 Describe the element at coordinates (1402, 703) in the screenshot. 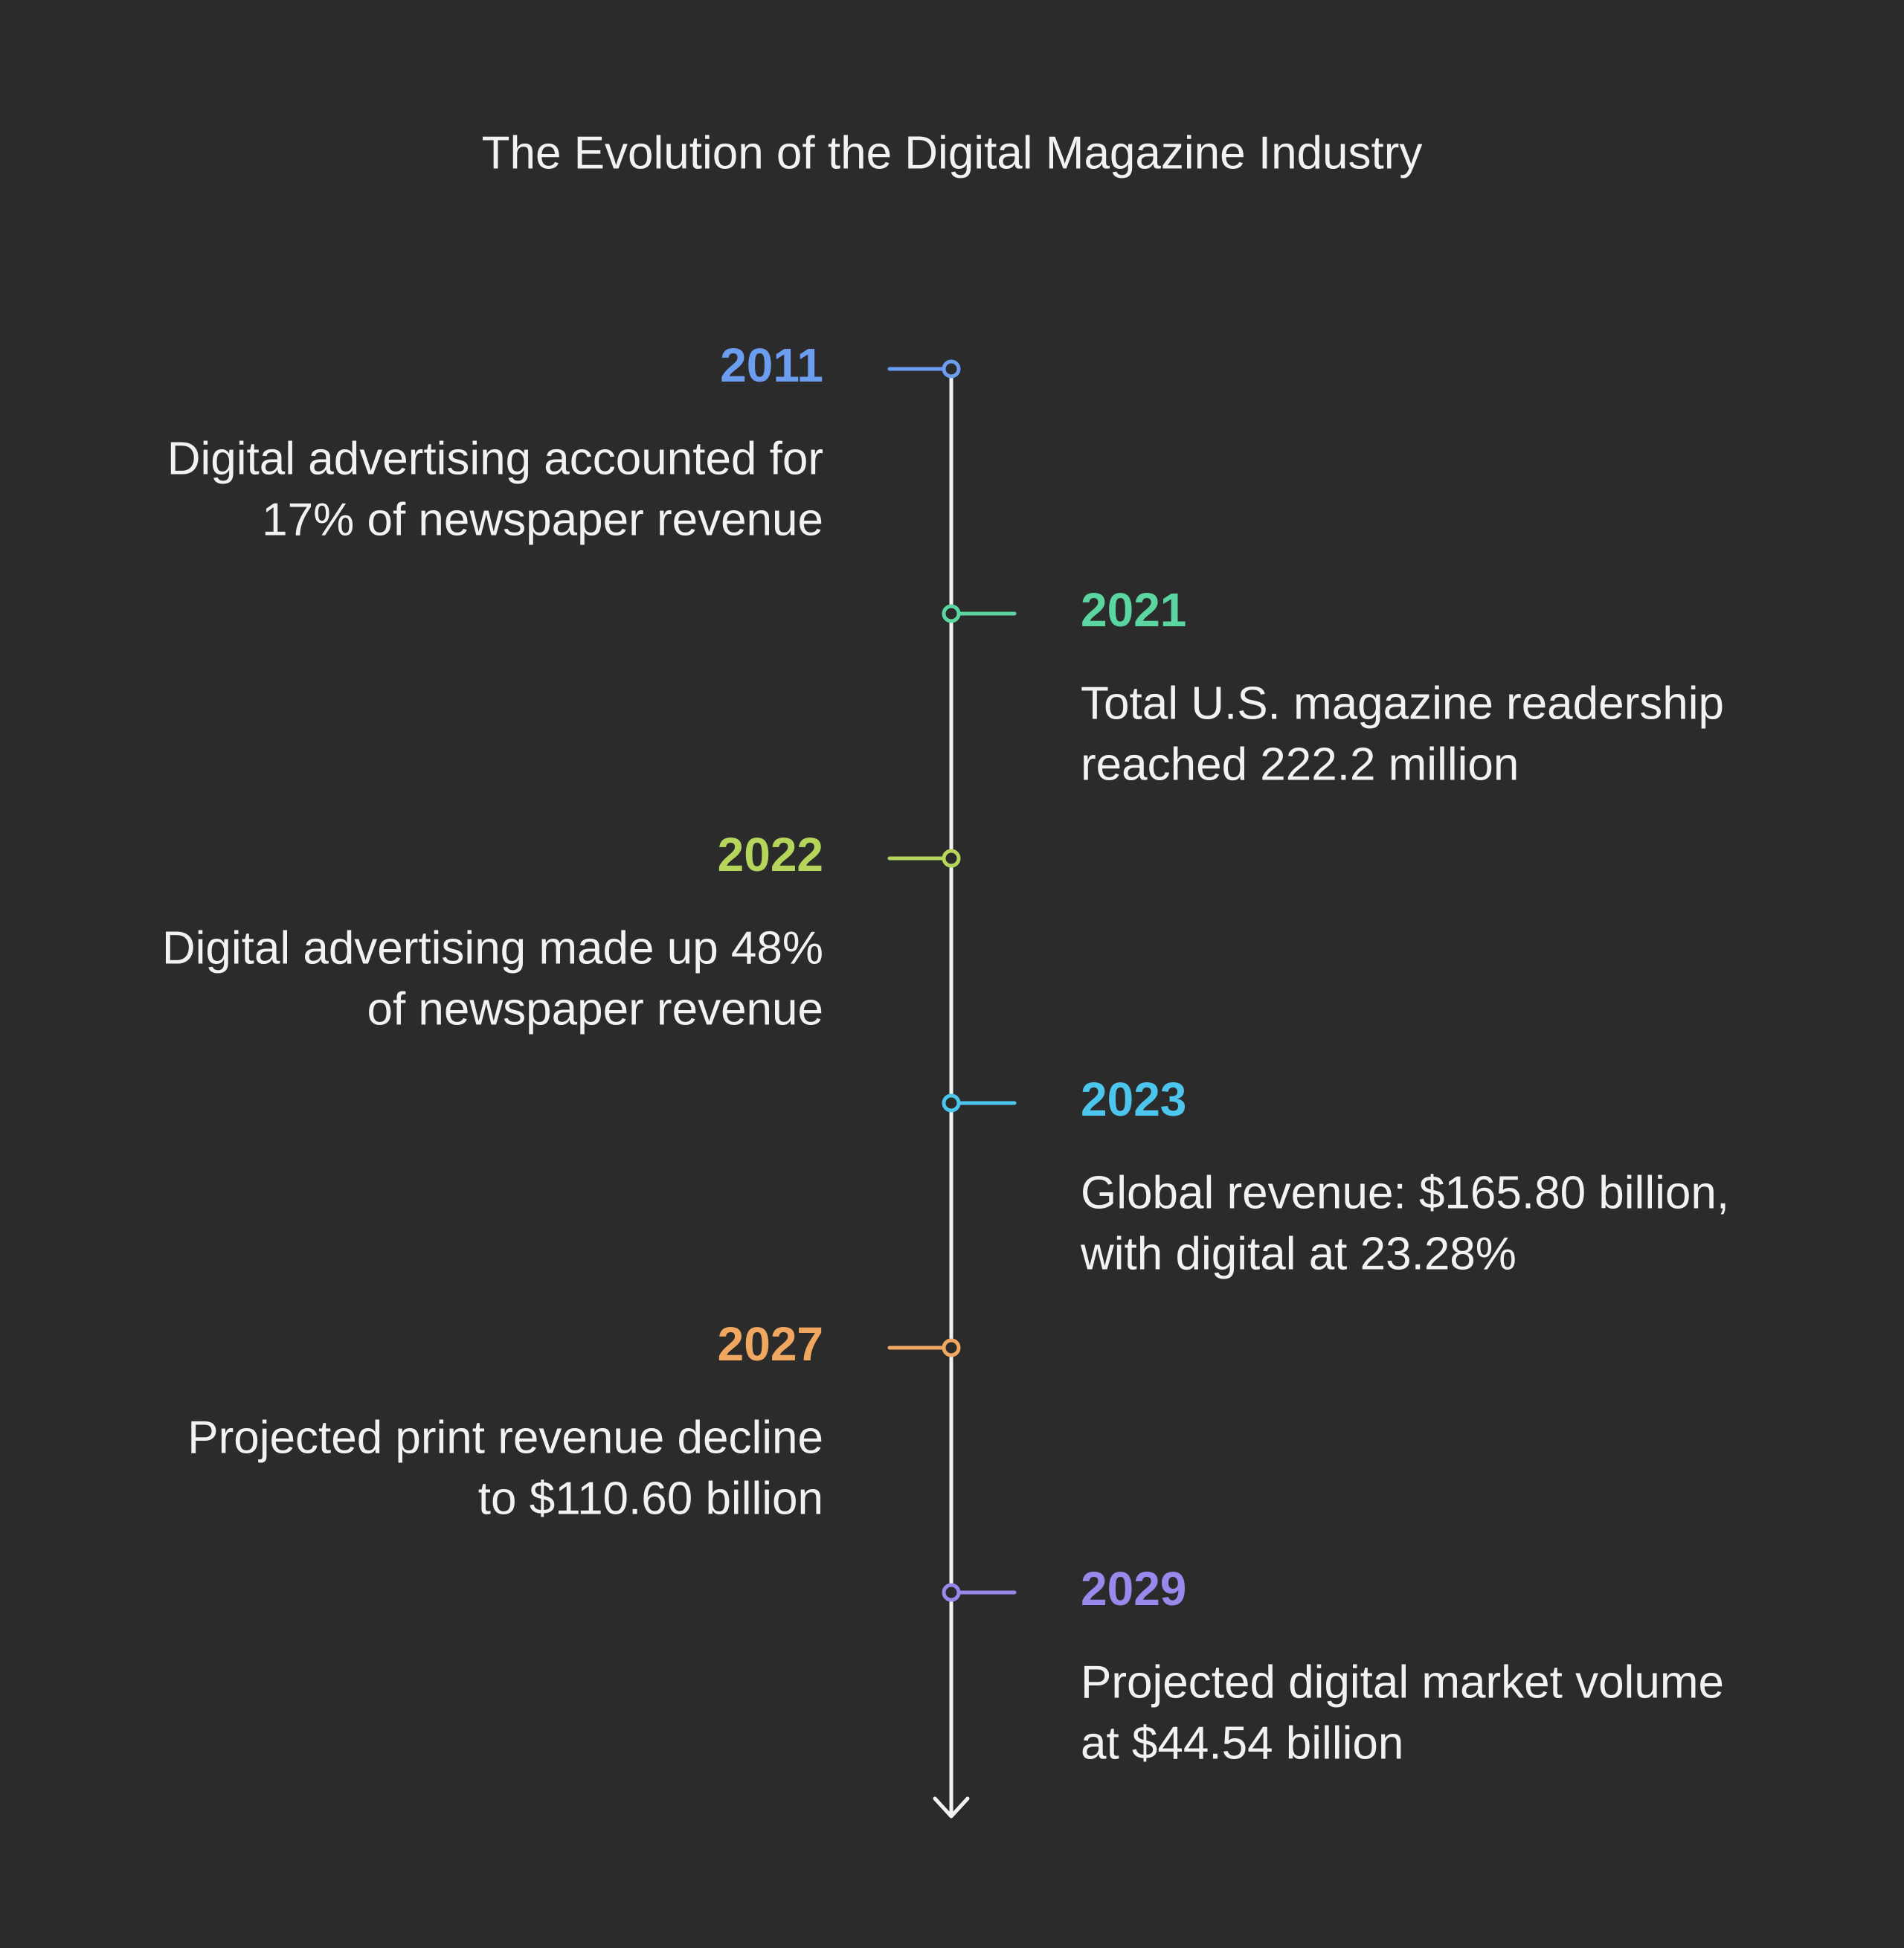

I see `event-description: Total U.S. magazine readership` at that location.